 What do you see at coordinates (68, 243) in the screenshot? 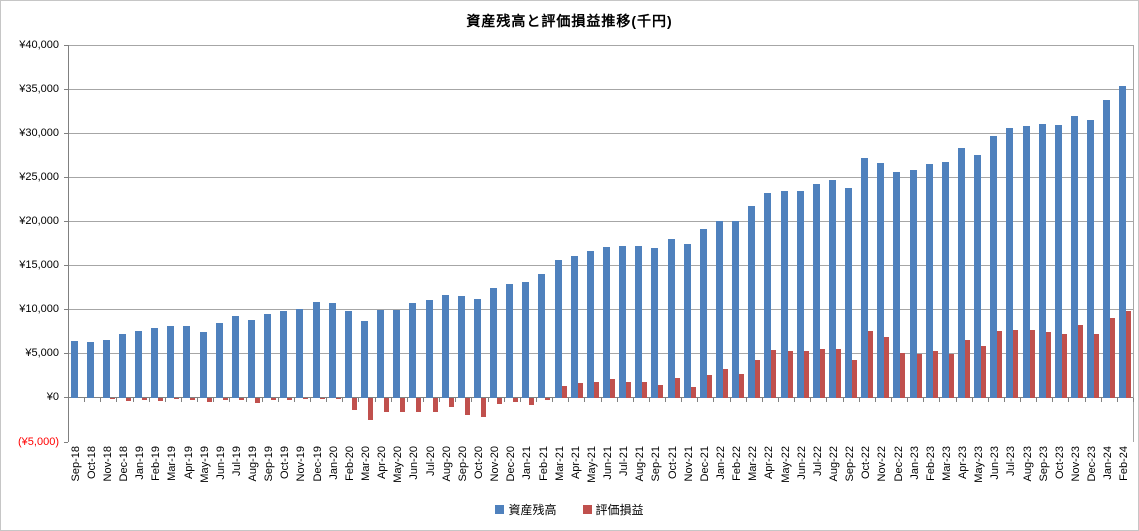
I see `y-axis-line` at bounding box center [68, 243].